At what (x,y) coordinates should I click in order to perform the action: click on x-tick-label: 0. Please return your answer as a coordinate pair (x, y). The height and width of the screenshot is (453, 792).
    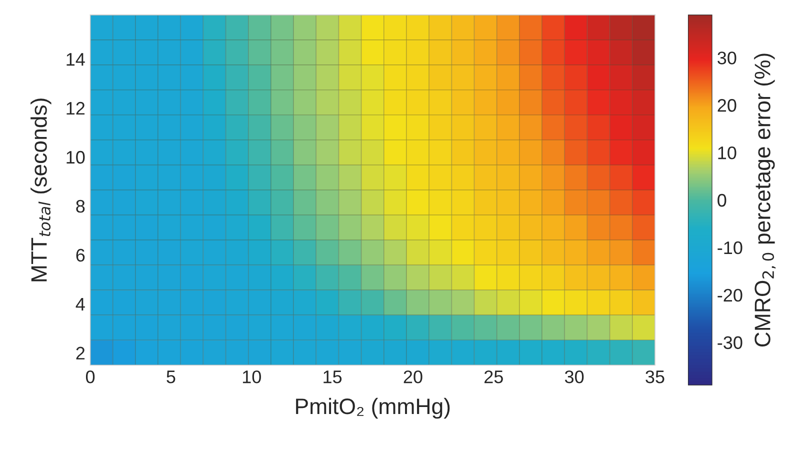
    Looking at the image, I should click on (90, 377).